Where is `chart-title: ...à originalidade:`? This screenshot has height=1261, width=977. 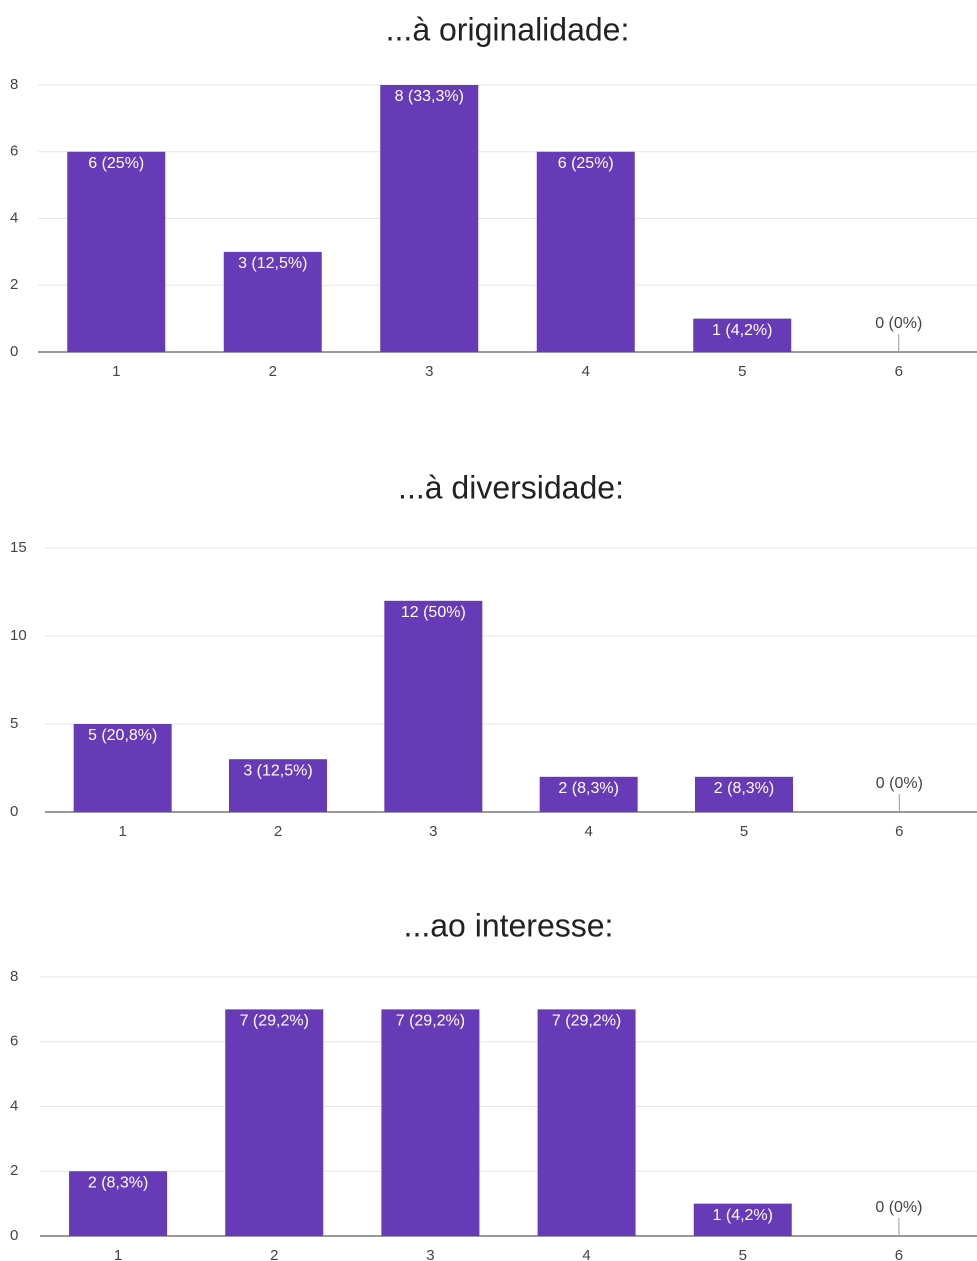
chart-title: ...à originalidade: is located at coordinates (508, 29).